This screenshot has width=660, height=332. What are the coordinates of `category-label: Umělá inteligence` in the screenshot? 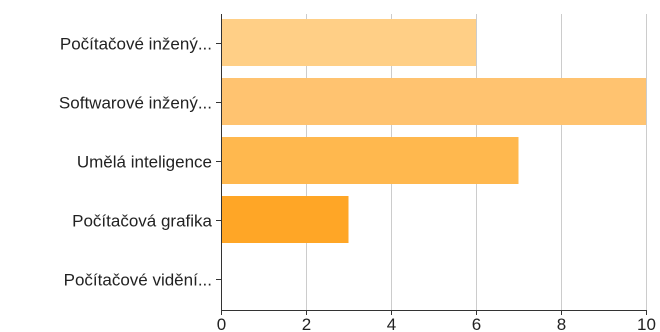 It's located at (144, 162).